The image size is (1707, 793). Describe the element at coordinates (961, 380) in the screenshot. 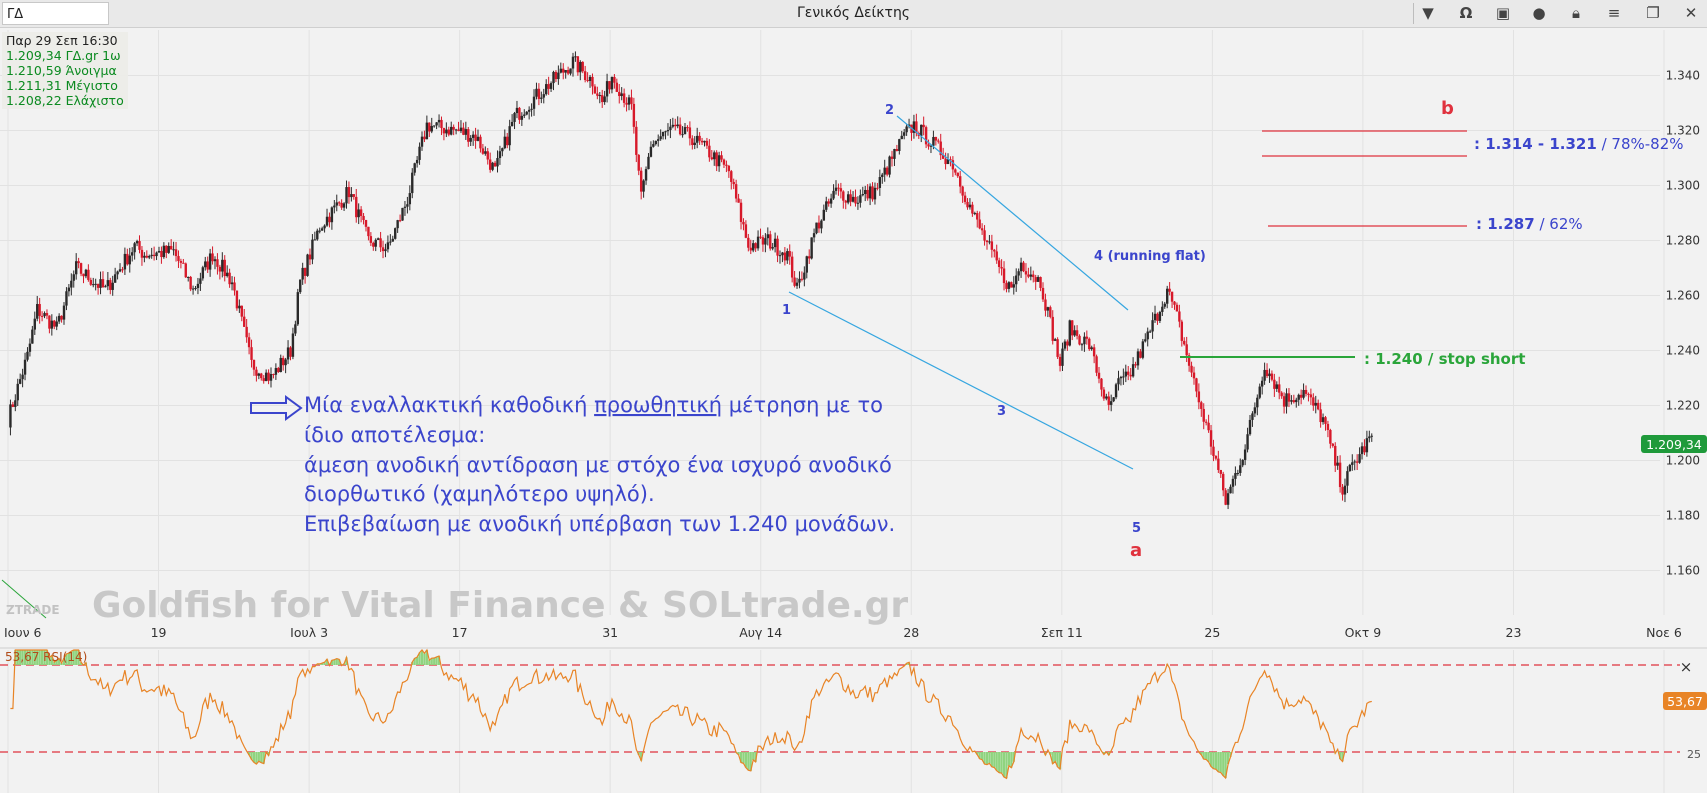

I see `lower-trendline` at that location.